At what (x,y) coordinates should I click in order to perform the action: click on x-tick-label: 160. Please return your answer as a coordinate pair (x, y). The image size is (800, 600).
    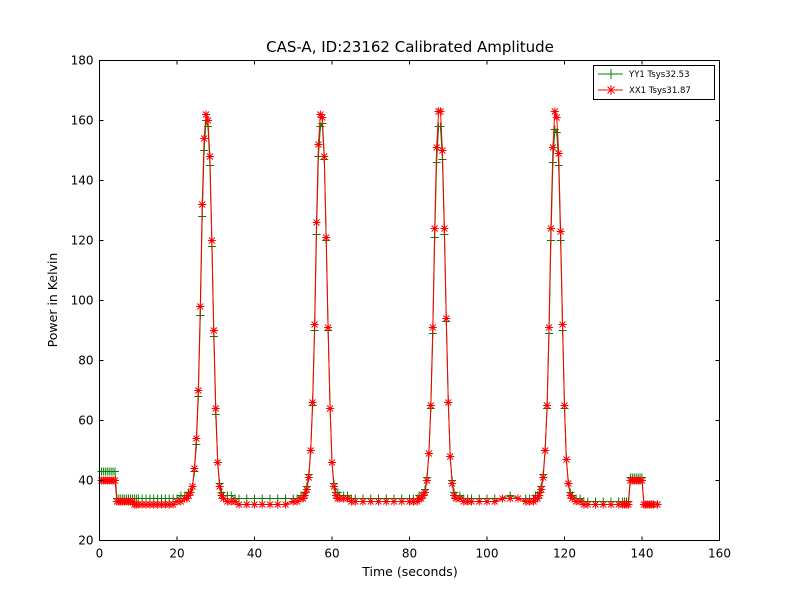
    Looking at the image, I should click on (719, 554).